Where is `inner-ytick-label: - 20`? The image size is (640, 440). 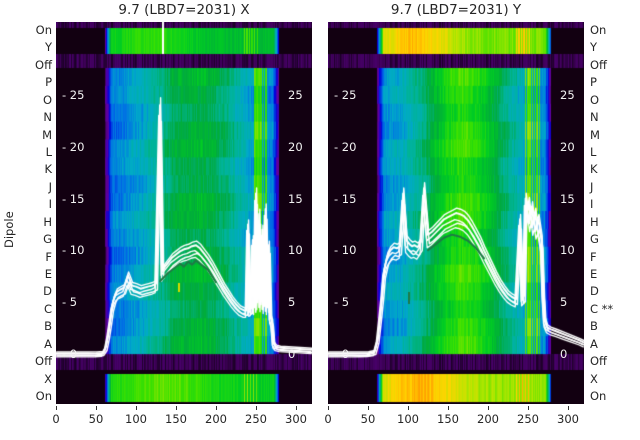 inner-ytick-label: - 20 is located at coordinates (73, 146).